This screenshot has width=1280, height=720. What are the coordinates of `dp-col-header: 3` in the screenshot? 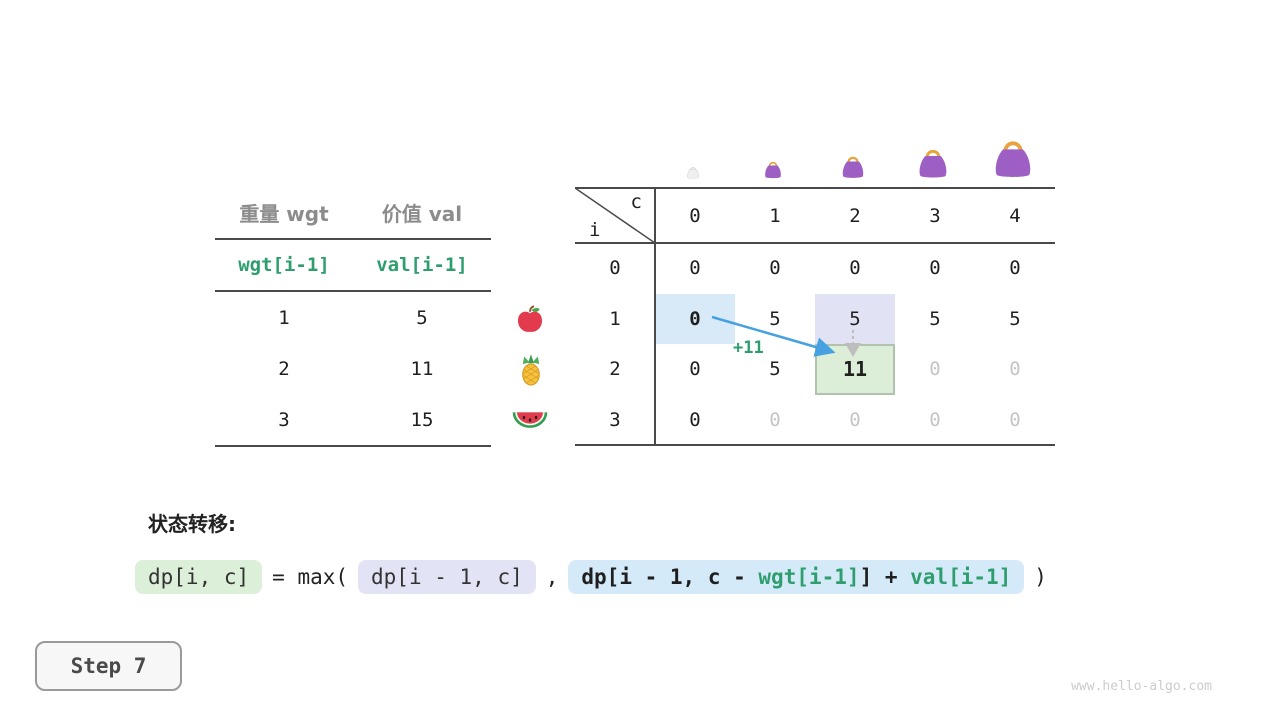 It's located at (935, 215).